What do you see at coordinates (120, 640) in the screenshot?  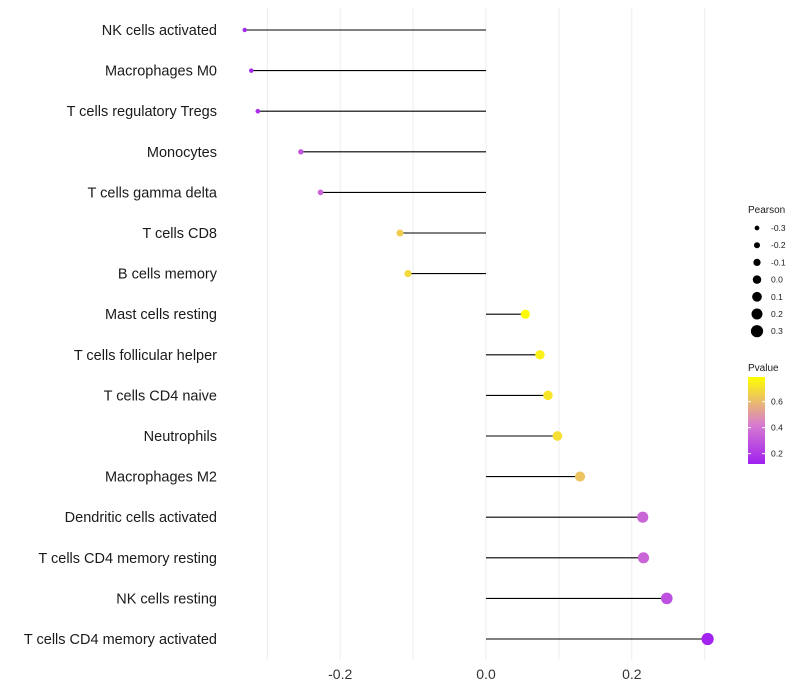 I see `category-label: T cells CD4 memory activated` at bounding box center [120, 640].